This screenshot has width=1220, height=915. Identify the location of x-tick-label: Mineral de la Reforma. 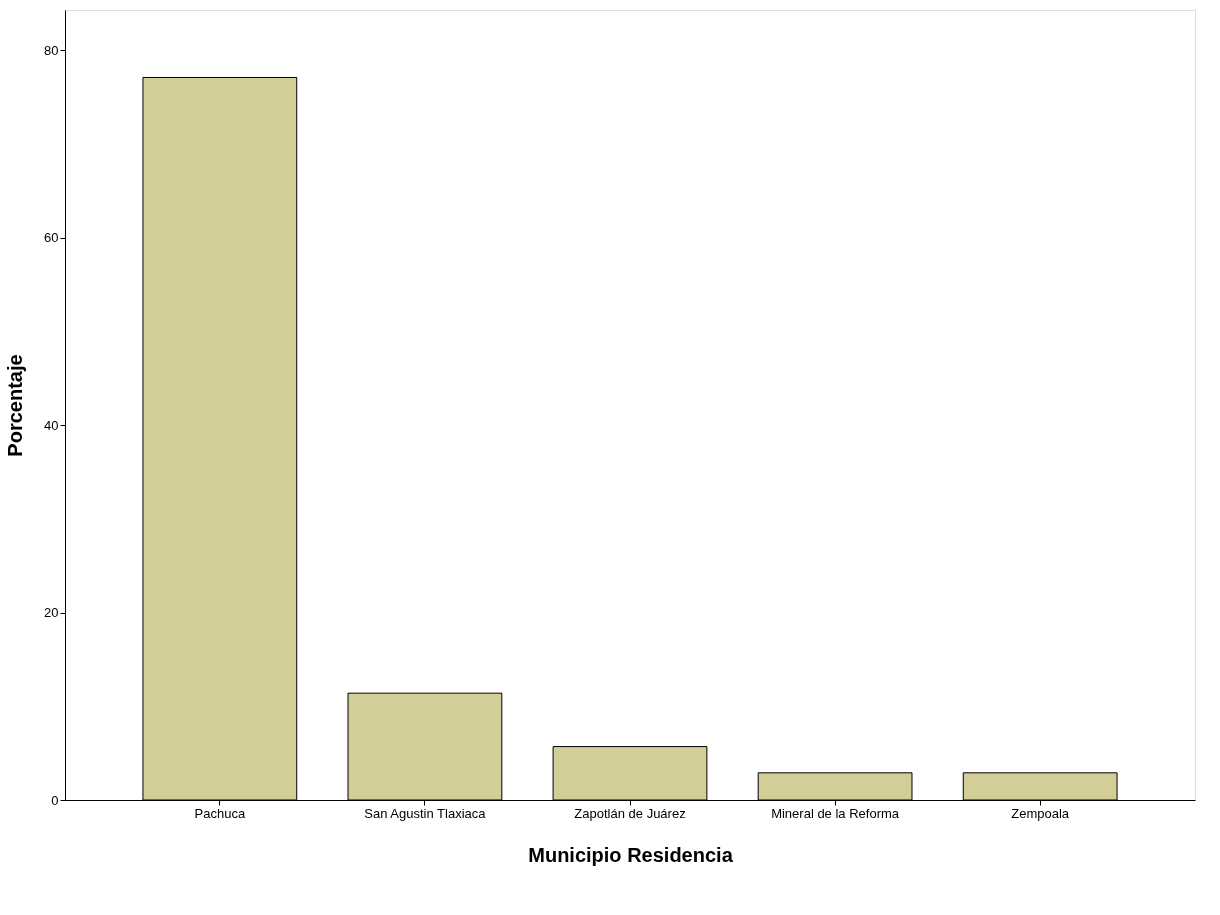
(835, 813).